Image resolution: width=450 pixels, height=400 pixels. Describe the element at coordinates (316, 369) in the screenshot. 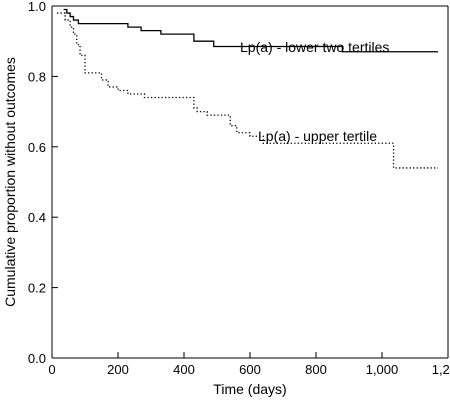

I see `x-tick-label: 800` at that location.